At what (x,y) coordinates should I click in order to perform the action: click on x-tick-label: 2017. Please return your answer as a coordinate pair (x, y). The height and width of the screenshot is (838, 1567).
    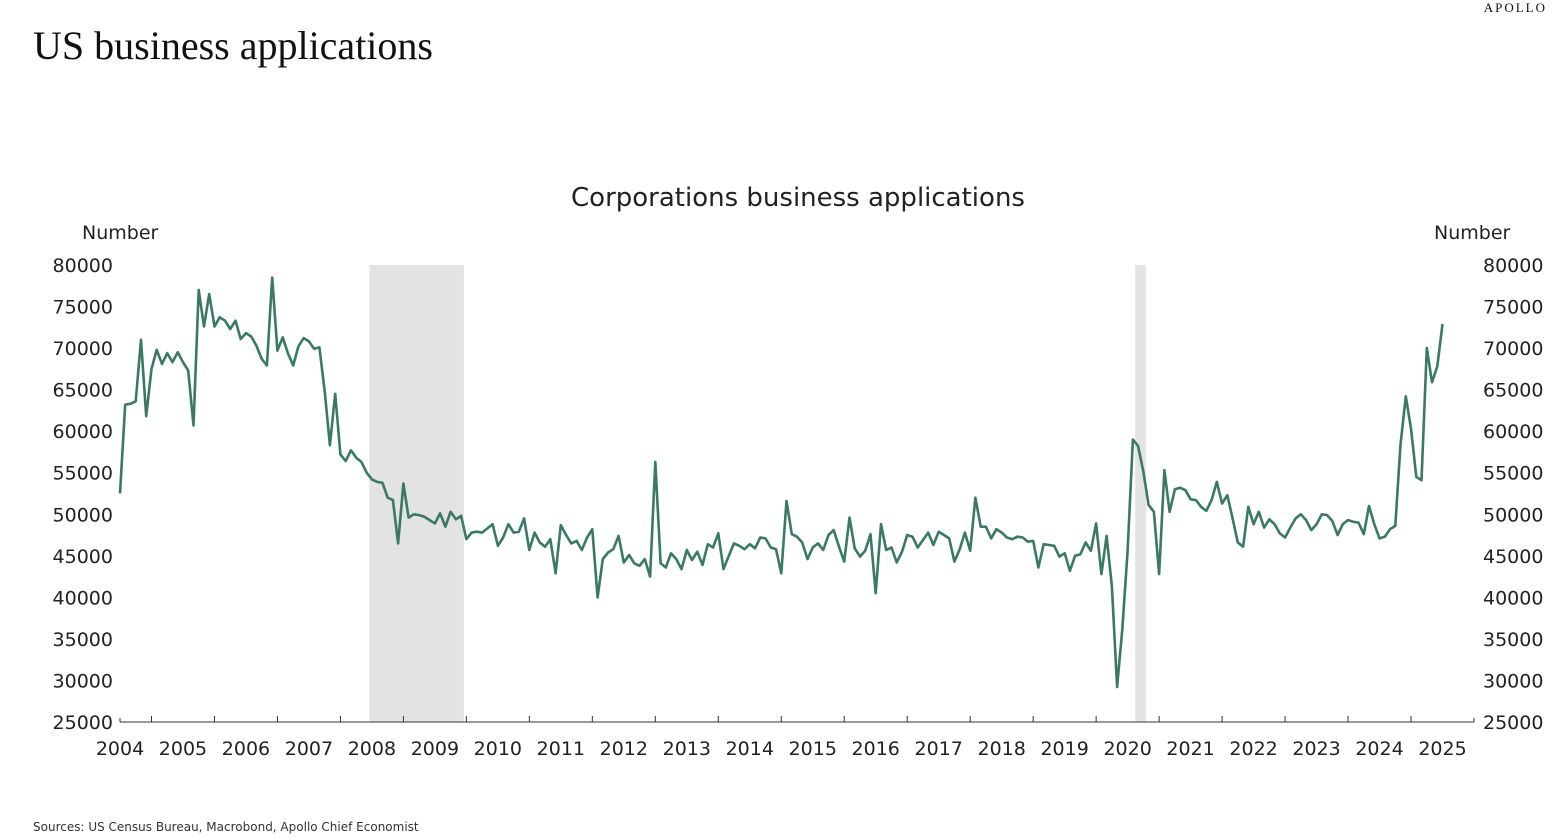
    Looking at the image, I should click on (939, 749).